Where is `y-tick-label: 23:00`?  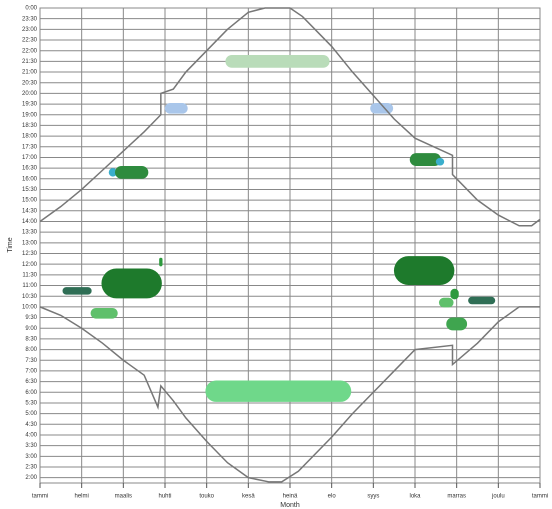 y-tick-label: 23:00 is located at coordinates (30, 30).